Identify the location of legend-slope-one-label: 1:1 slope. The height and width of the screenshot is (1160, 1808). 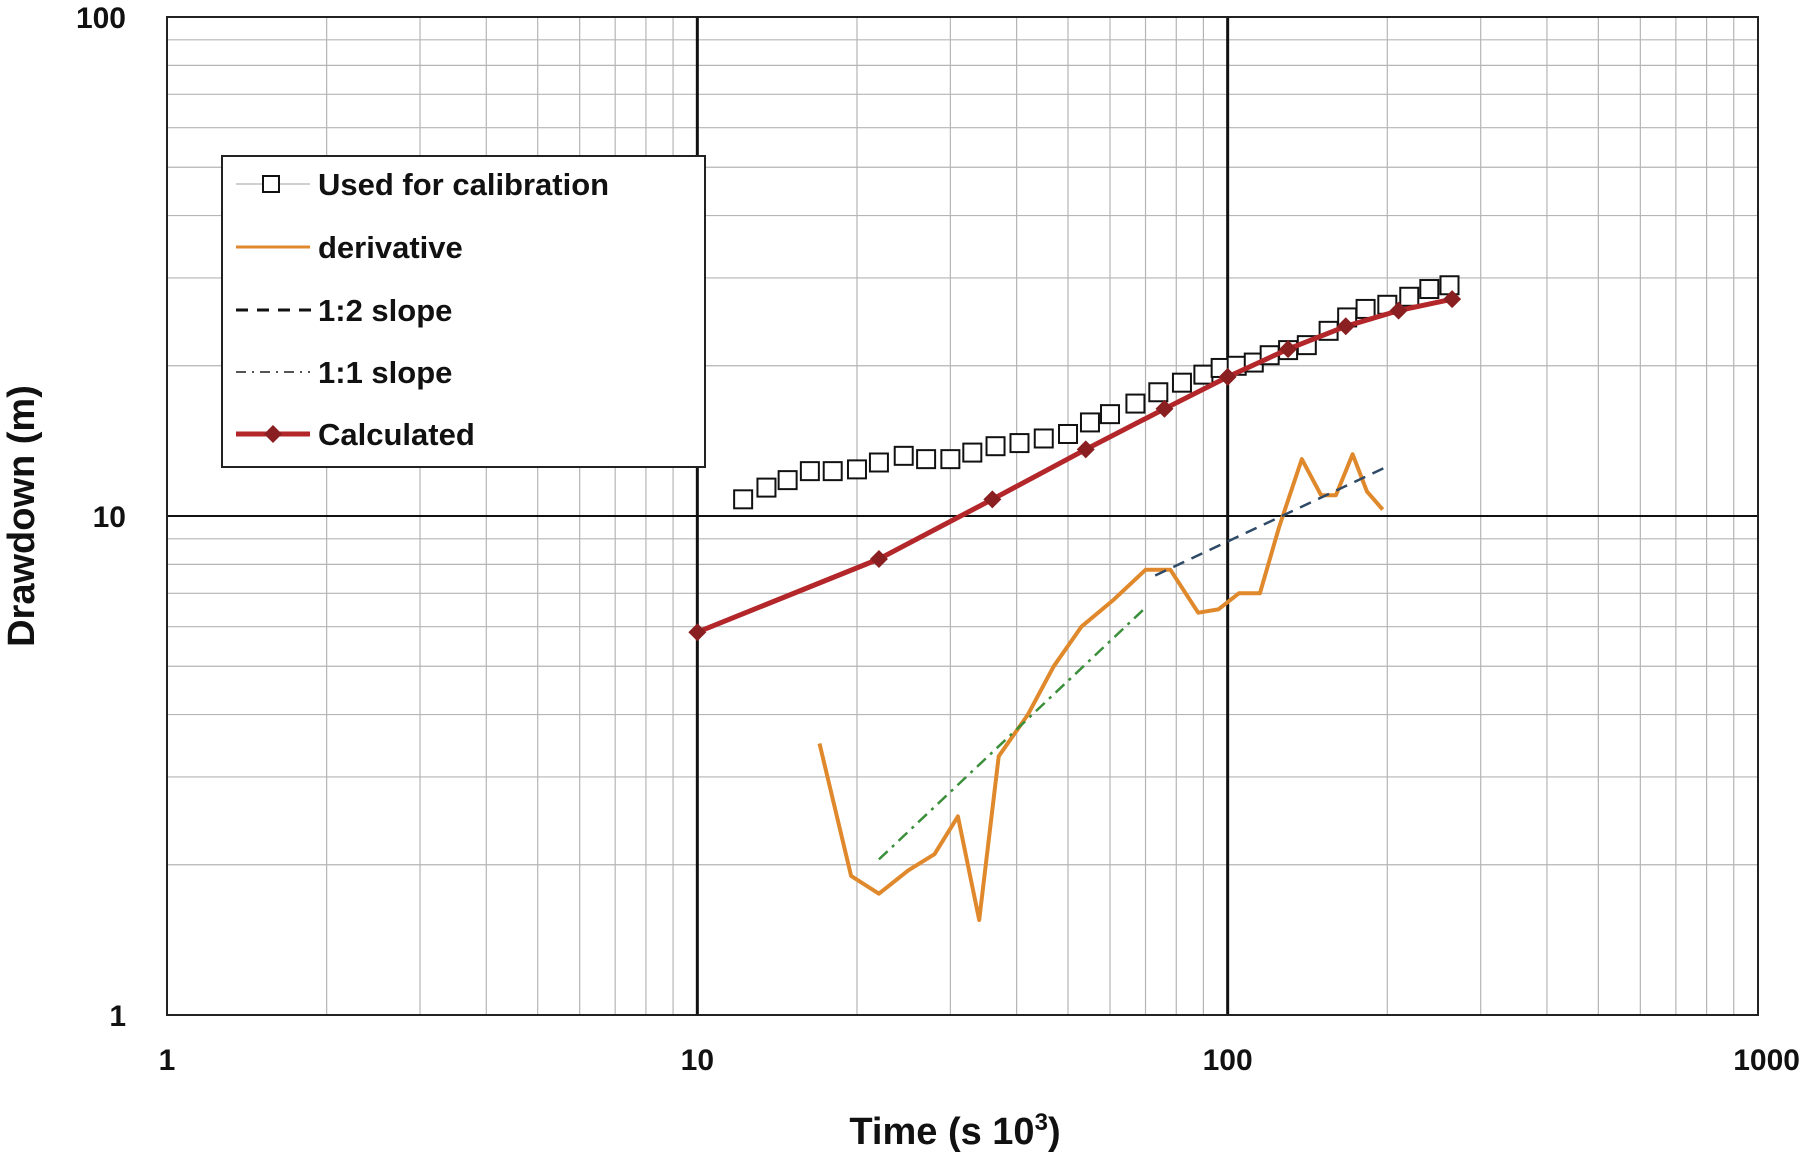
(385, 372).